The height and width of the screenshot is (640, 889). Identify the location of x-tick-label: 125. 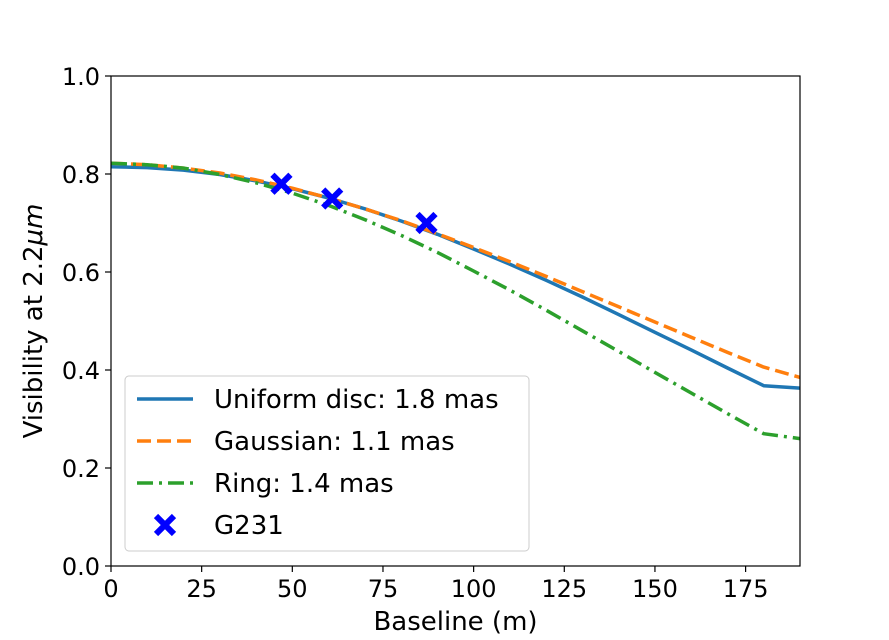
(564, 589).